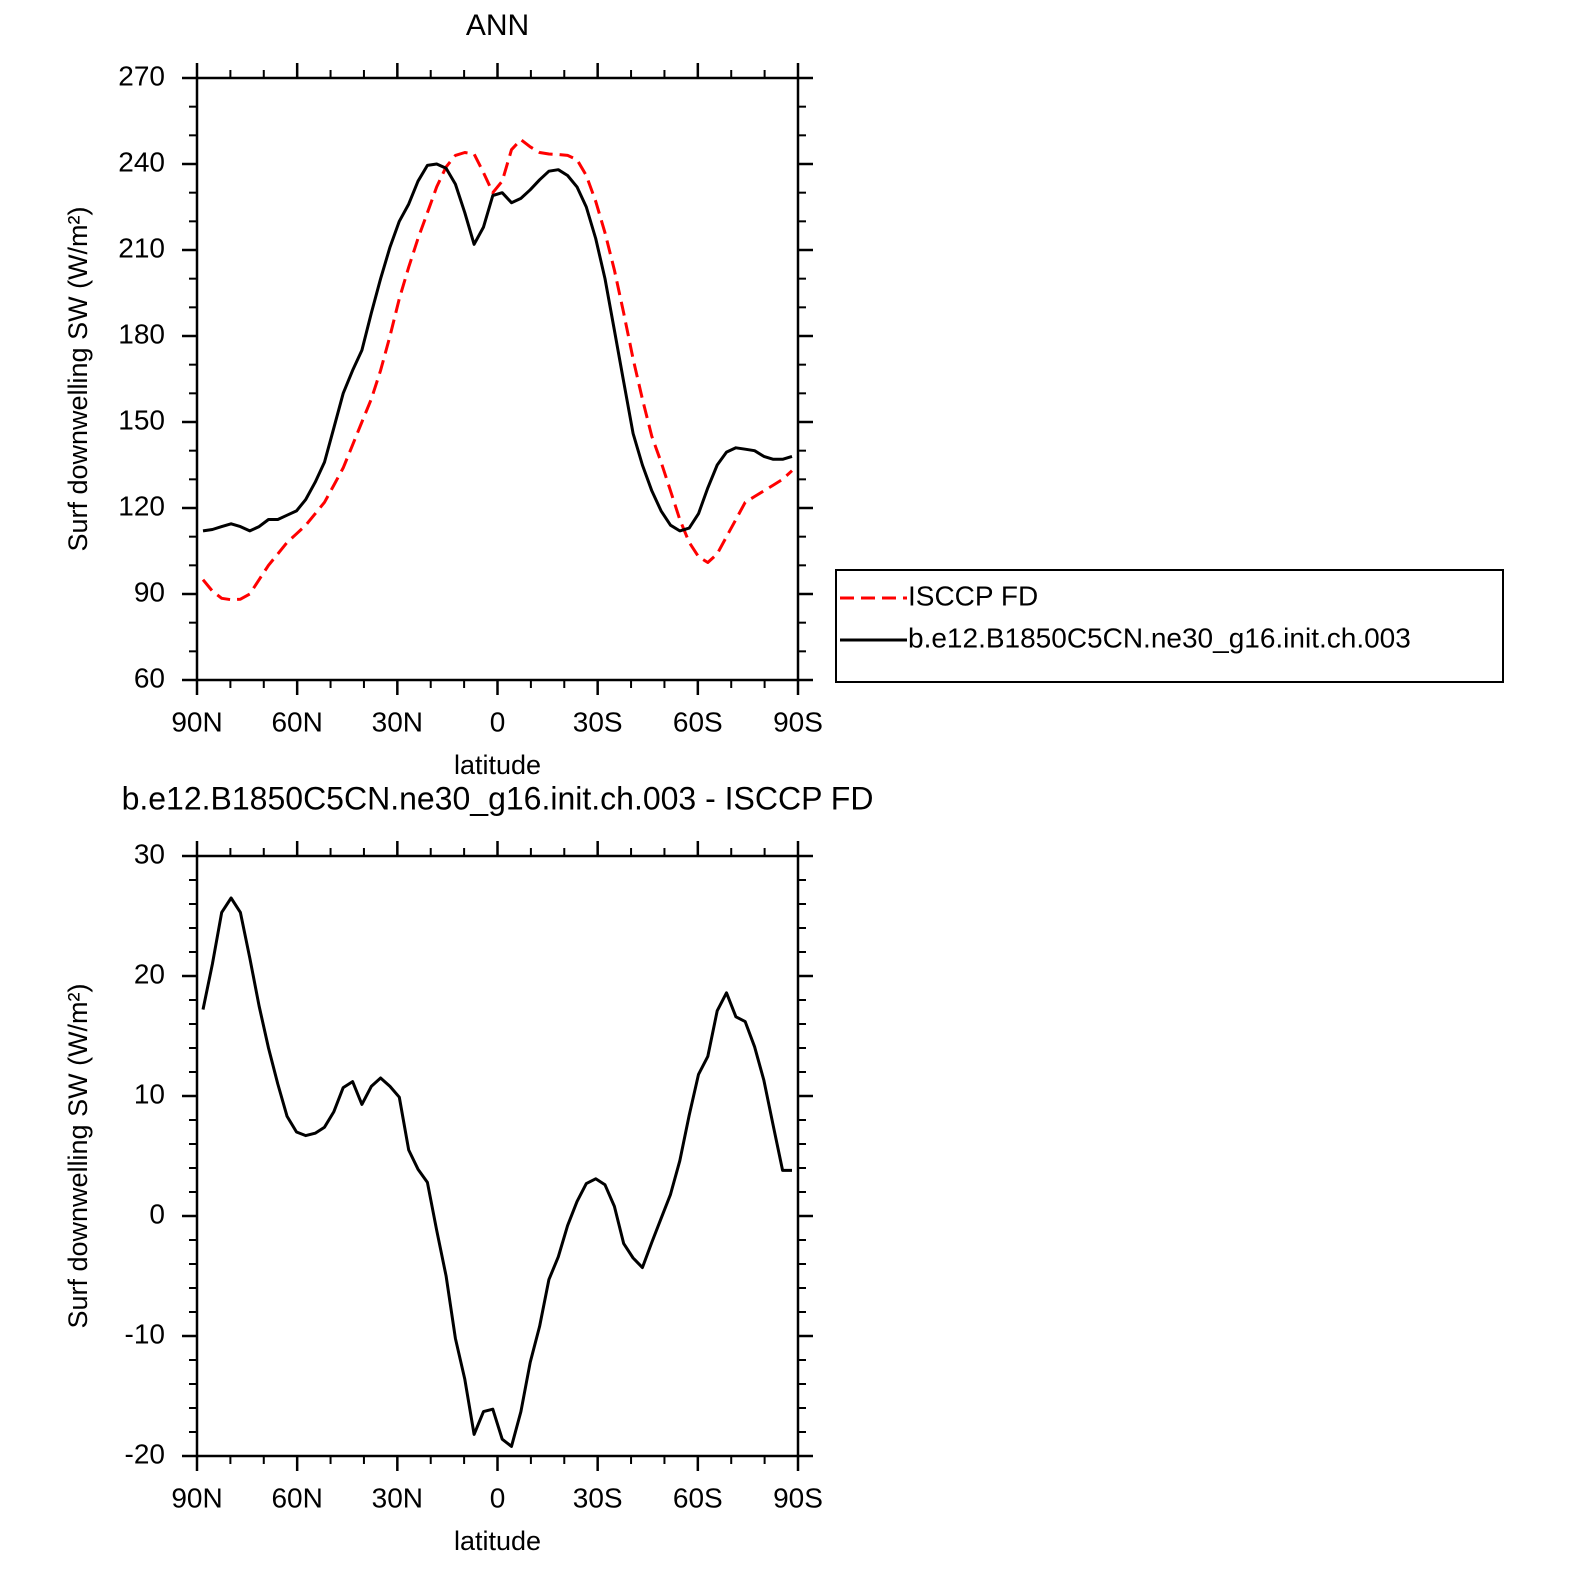  What do you see at coordinates (149, 853) in the screenshot?
I see `y-tick-label: 30` at bounding box center [149, 853].